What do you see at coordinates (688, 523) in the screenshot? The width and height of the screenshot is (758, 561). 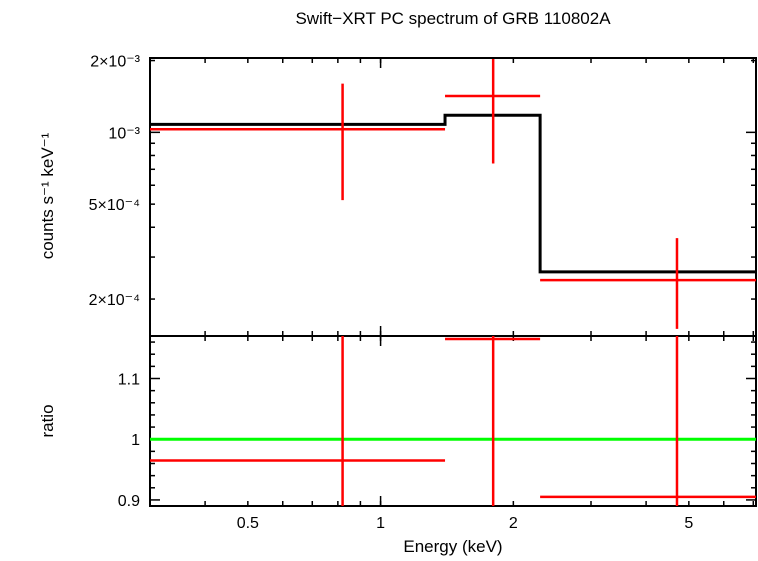 I see `x-tick-label: 5` at bounding box center [688, 523].